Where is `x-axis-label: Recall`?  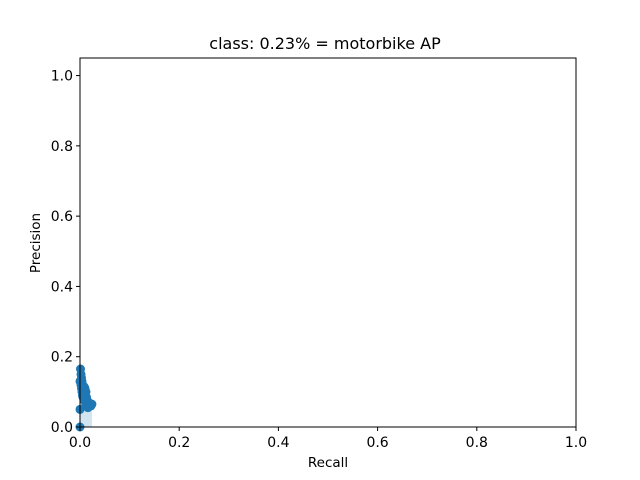
x-axis-label: Recall is located at coordinates (328, 463).